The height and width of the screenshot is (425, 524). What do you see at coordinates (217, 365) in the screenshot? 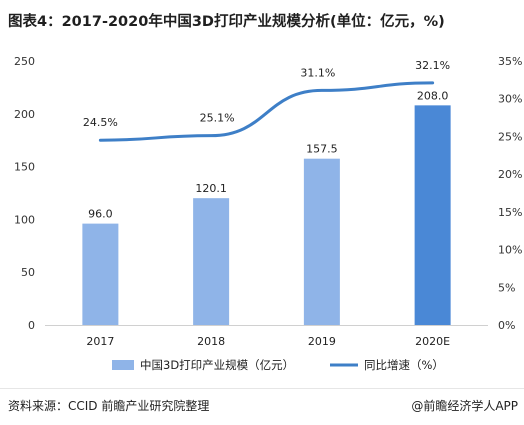
I see `legend-label-bars: 中国3D打印产业规模（亿元）` at bounding box center [217, 365].